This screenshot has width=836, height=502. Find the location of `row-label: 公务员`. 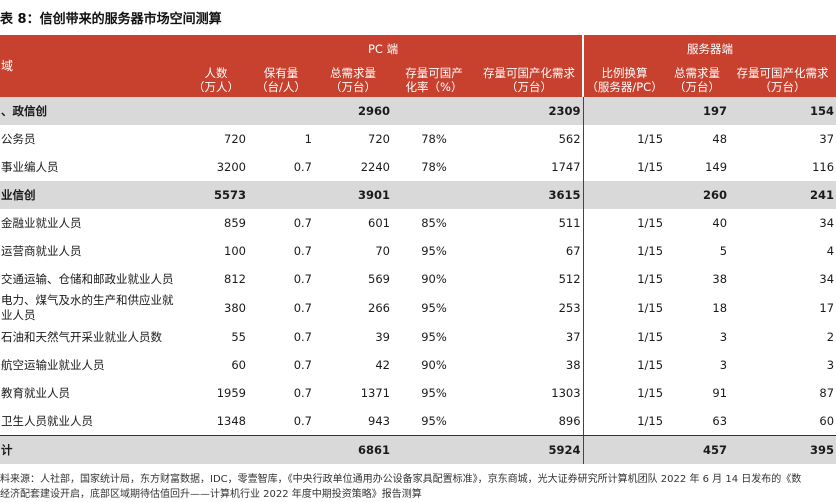

row-label: 公务员 is located at coordinates (18, 139).